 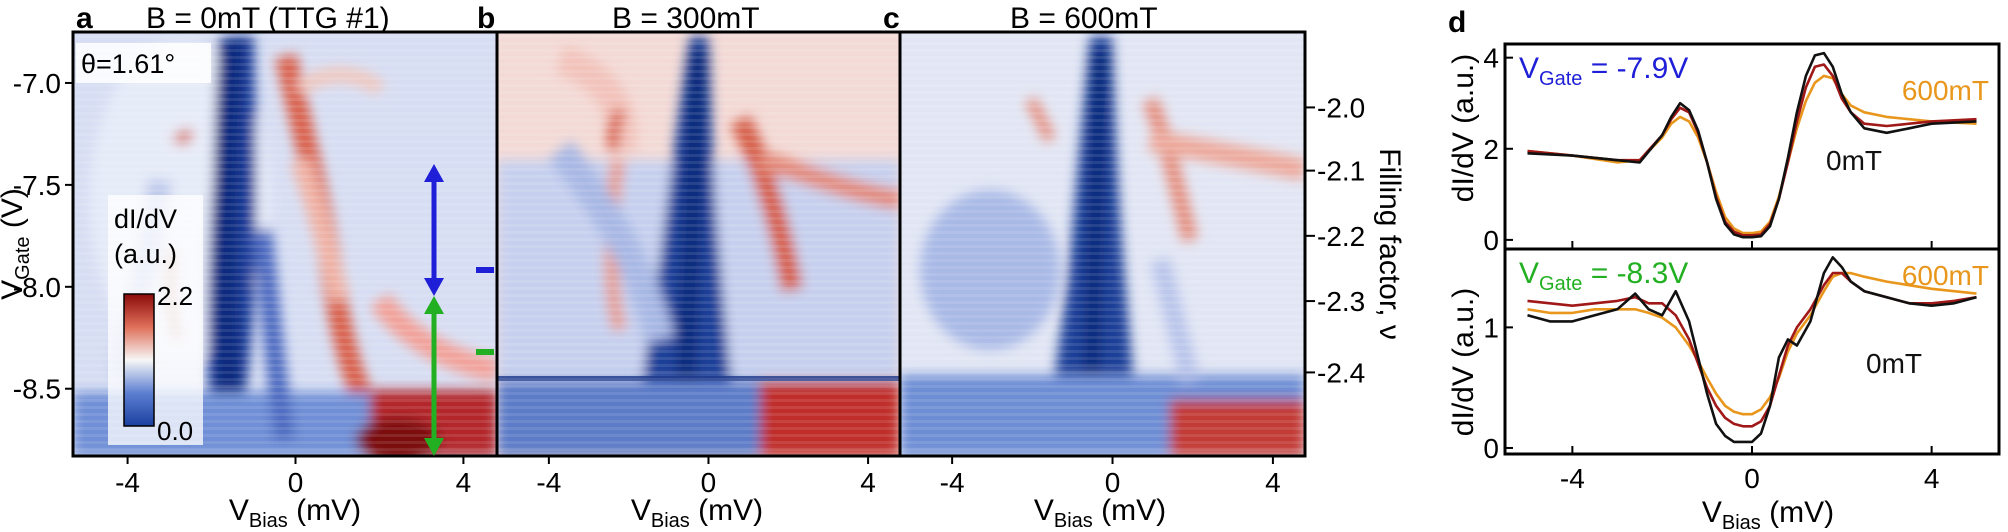 I want to click on panel-title-b: B = 300mT, so click(x=686, y=18).